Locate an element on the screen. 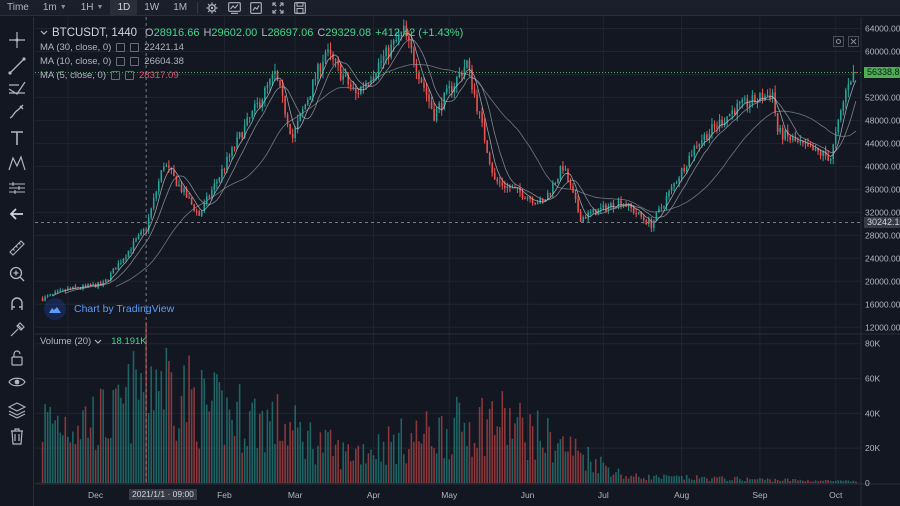 The height and width of the screenshot is (506, 900). layers-tool is located at coordinates (17, 410).